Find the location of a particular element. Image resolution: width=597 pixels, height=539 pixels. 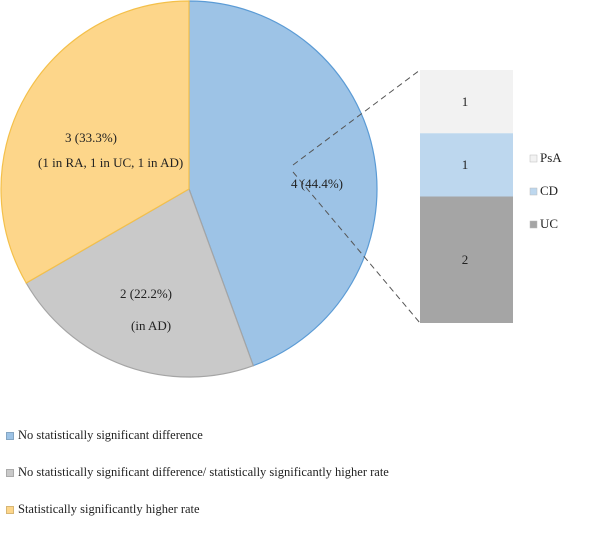

bar-segment-cd is located at coordinates (466, 165).